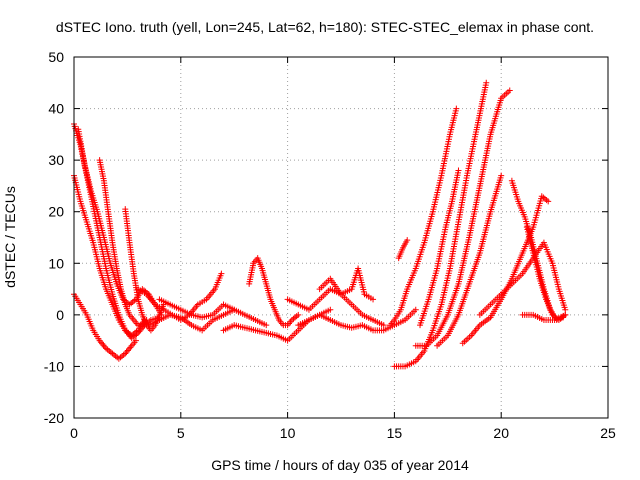 The height and width of the screenshot is (480, 640). I want to click on x-tick-labels: 0 5 10 15 20 25, so click(343, 433).